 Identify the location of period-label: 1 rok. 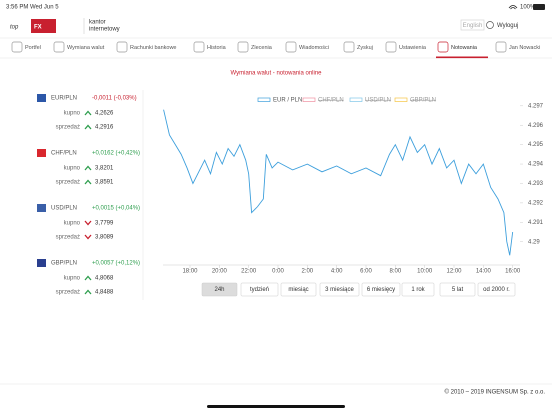
(418, 290).